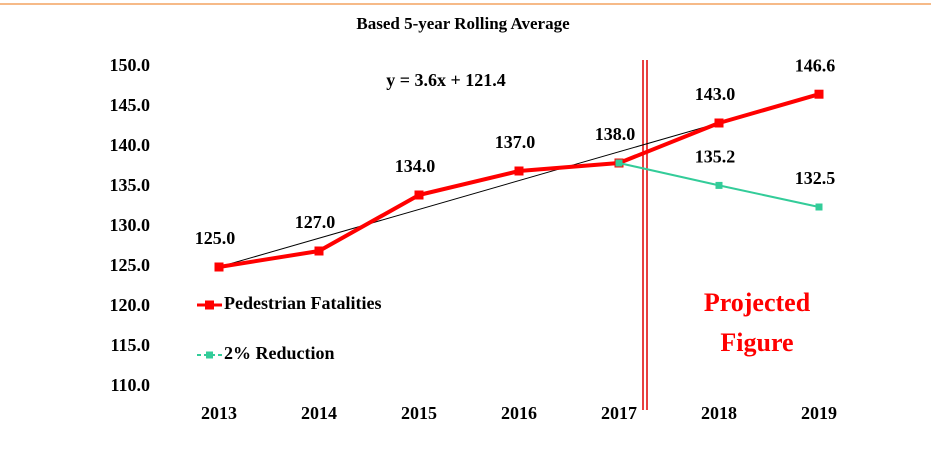 Image resolution: width=931 pixels, height=451 pixels. What do you see at coordinates (615, 134) in the screenshot?
I see `data-label: 138.0` at bounding box center [615, 134].